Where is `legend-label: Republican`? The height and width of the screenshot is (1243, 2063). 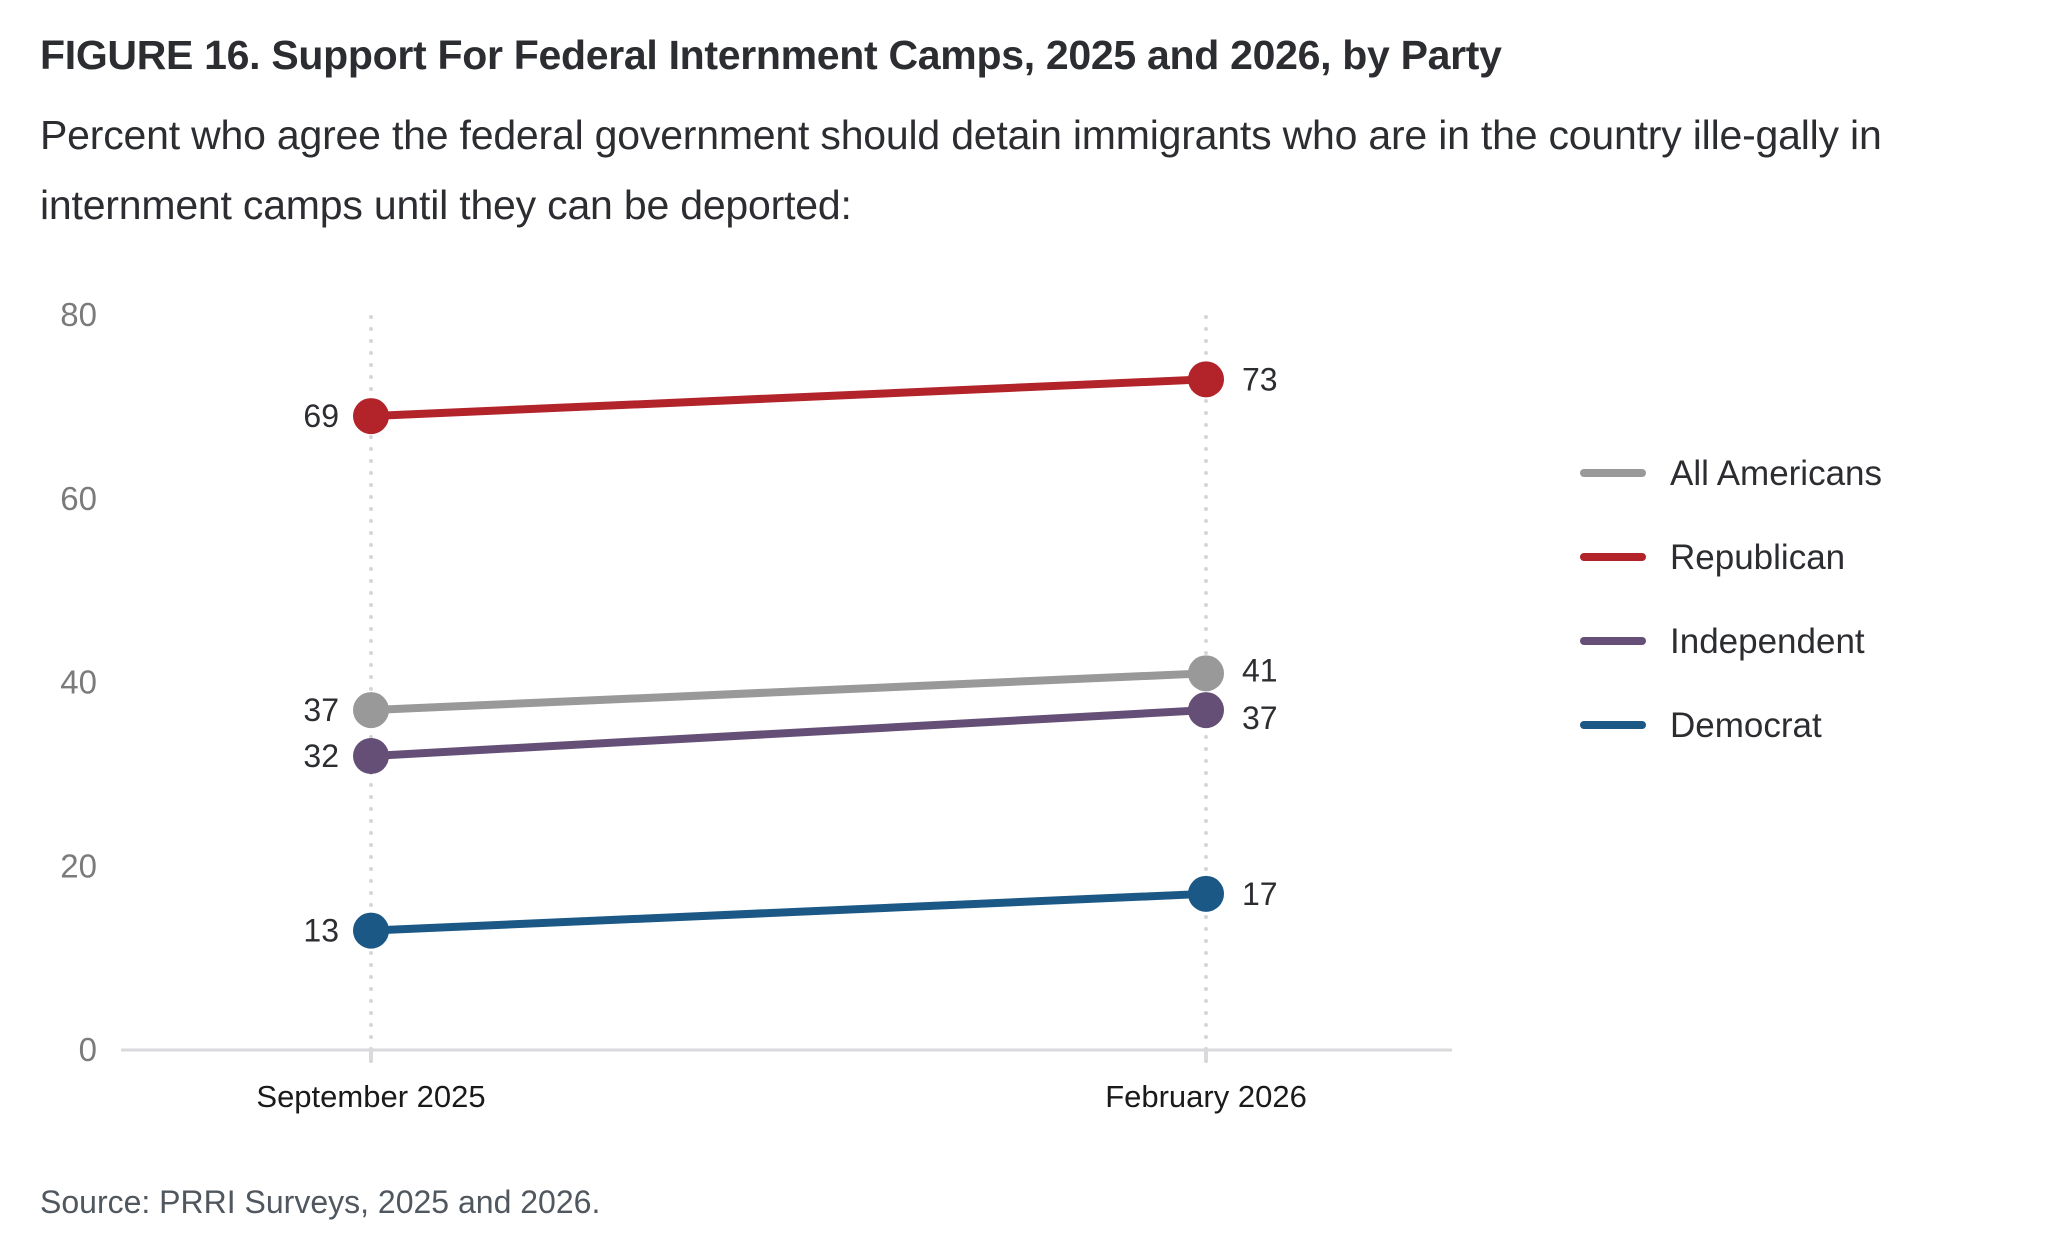 legend-label: Republican is located at coordinates (1757, 557).